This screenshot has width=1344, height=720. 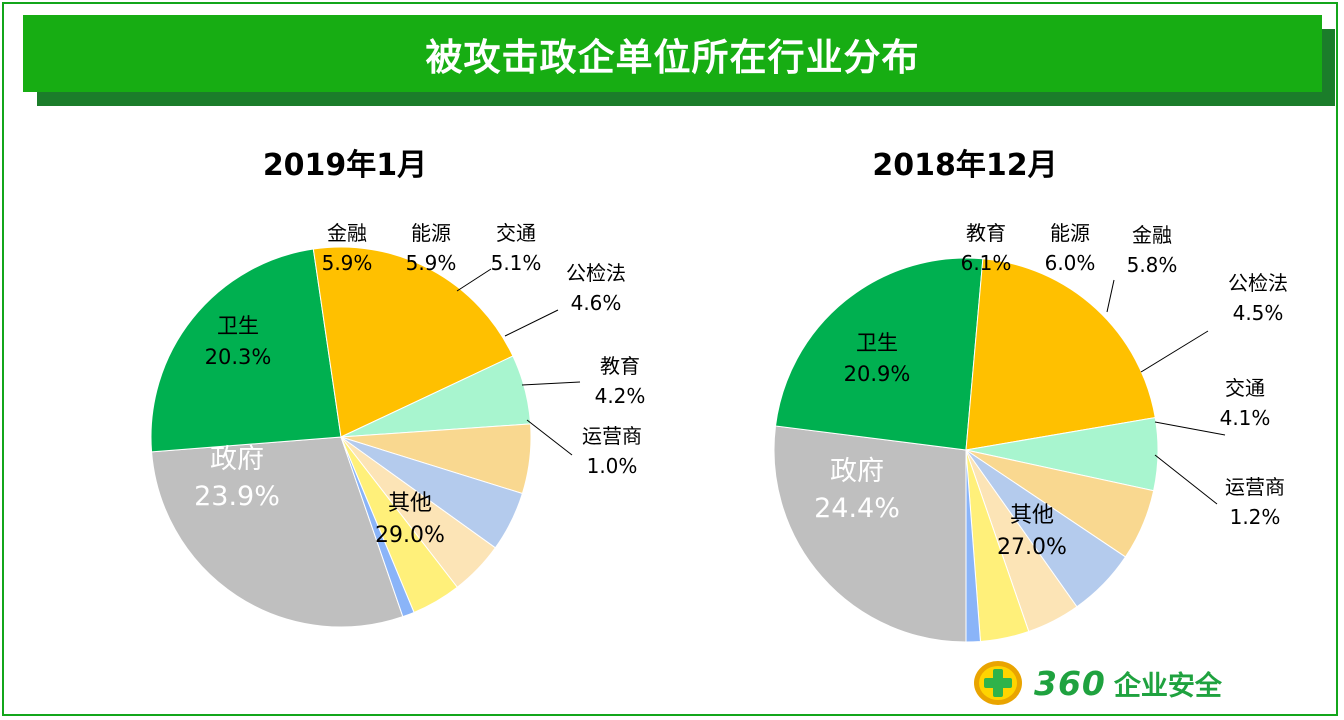 I want to click on slice-value-1-7: 4.1%, so click(x=1245, y=418).